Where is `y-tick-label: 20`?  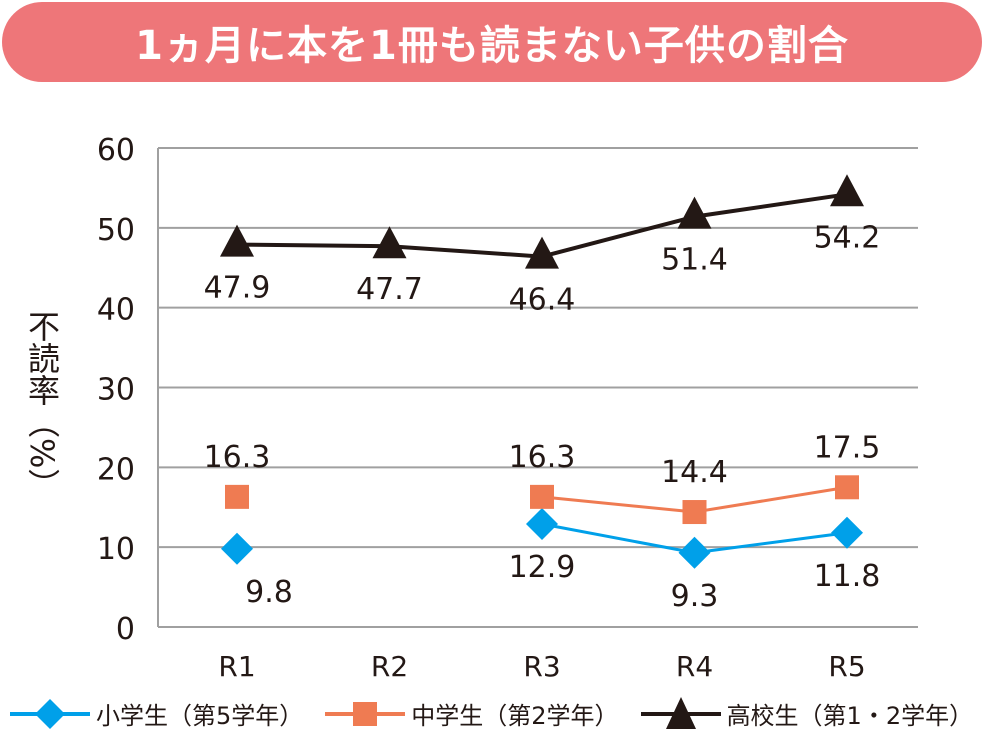 y-tick-label: 20 is located at coordinates (116, 469).